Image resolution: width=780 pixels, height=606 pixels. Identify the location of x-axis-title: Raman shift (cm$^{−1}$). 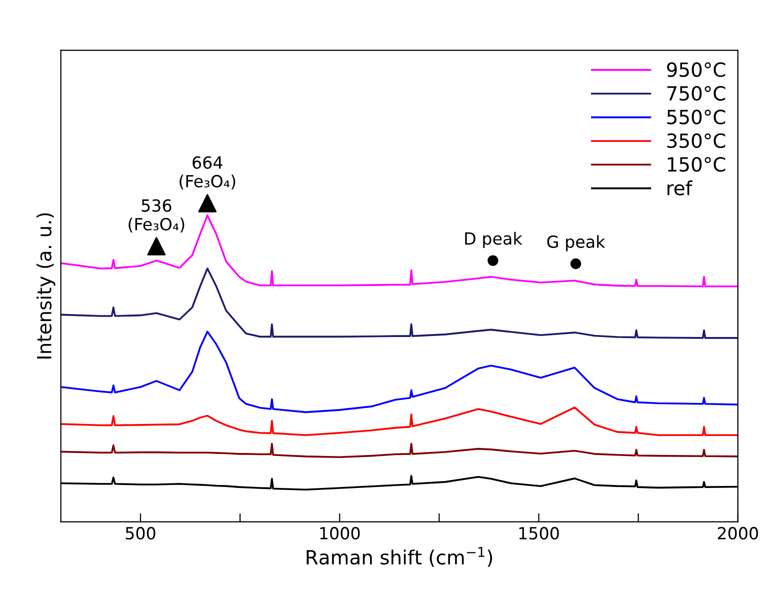
(399, 556).